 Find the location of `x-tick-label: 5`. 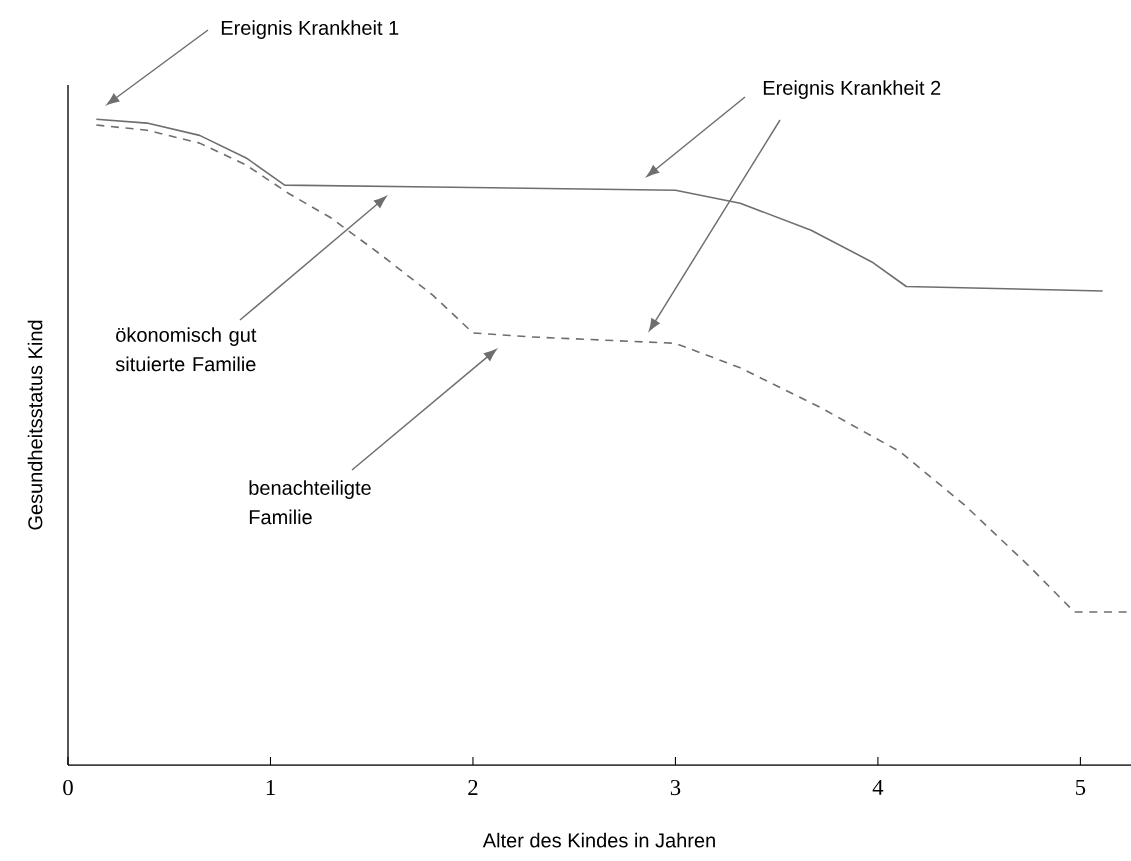

x-tick-label: 5 is located at coordinates (1081, 787).